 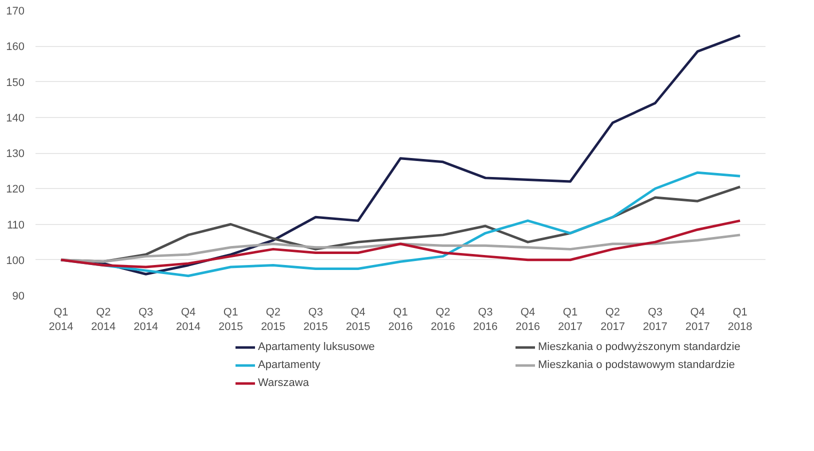 What do you see at coordinates (230, 319) in the screenshot?
I see `x-tick-label: Q1 2015` at bounding box center [230, 319].